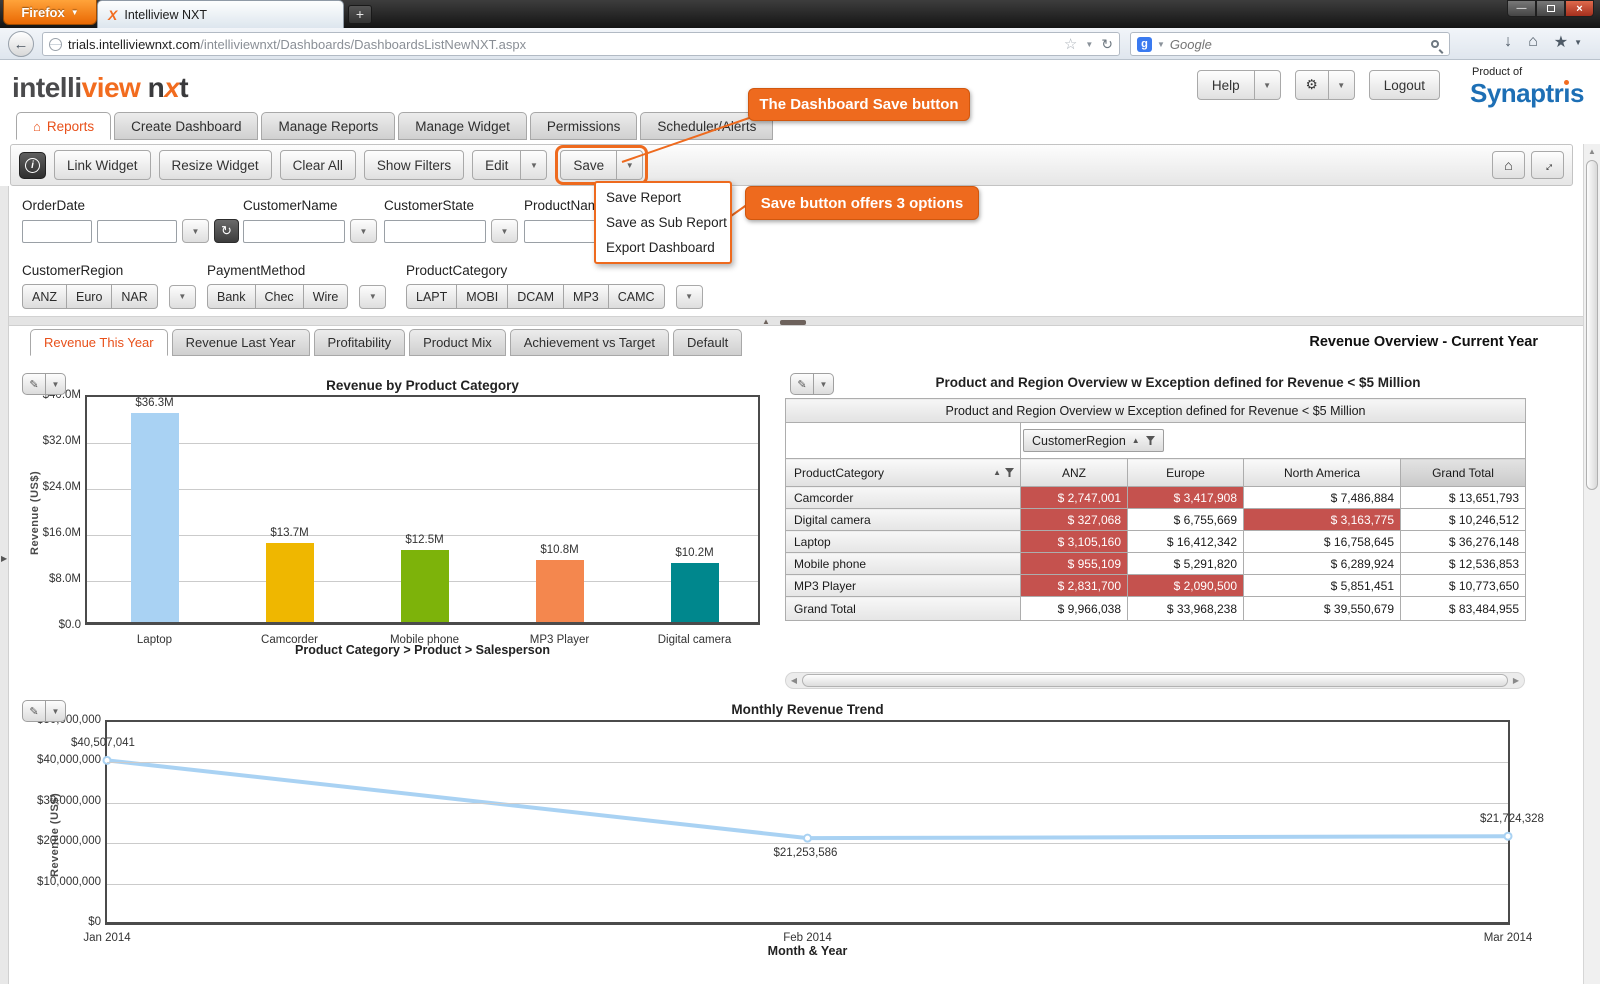 The image size is (1600, 984). Describe the element at coordinates (666, 222) in the screenshot. I see `menu-item-save-as-sub-report: Save as Sub Report` at that location.